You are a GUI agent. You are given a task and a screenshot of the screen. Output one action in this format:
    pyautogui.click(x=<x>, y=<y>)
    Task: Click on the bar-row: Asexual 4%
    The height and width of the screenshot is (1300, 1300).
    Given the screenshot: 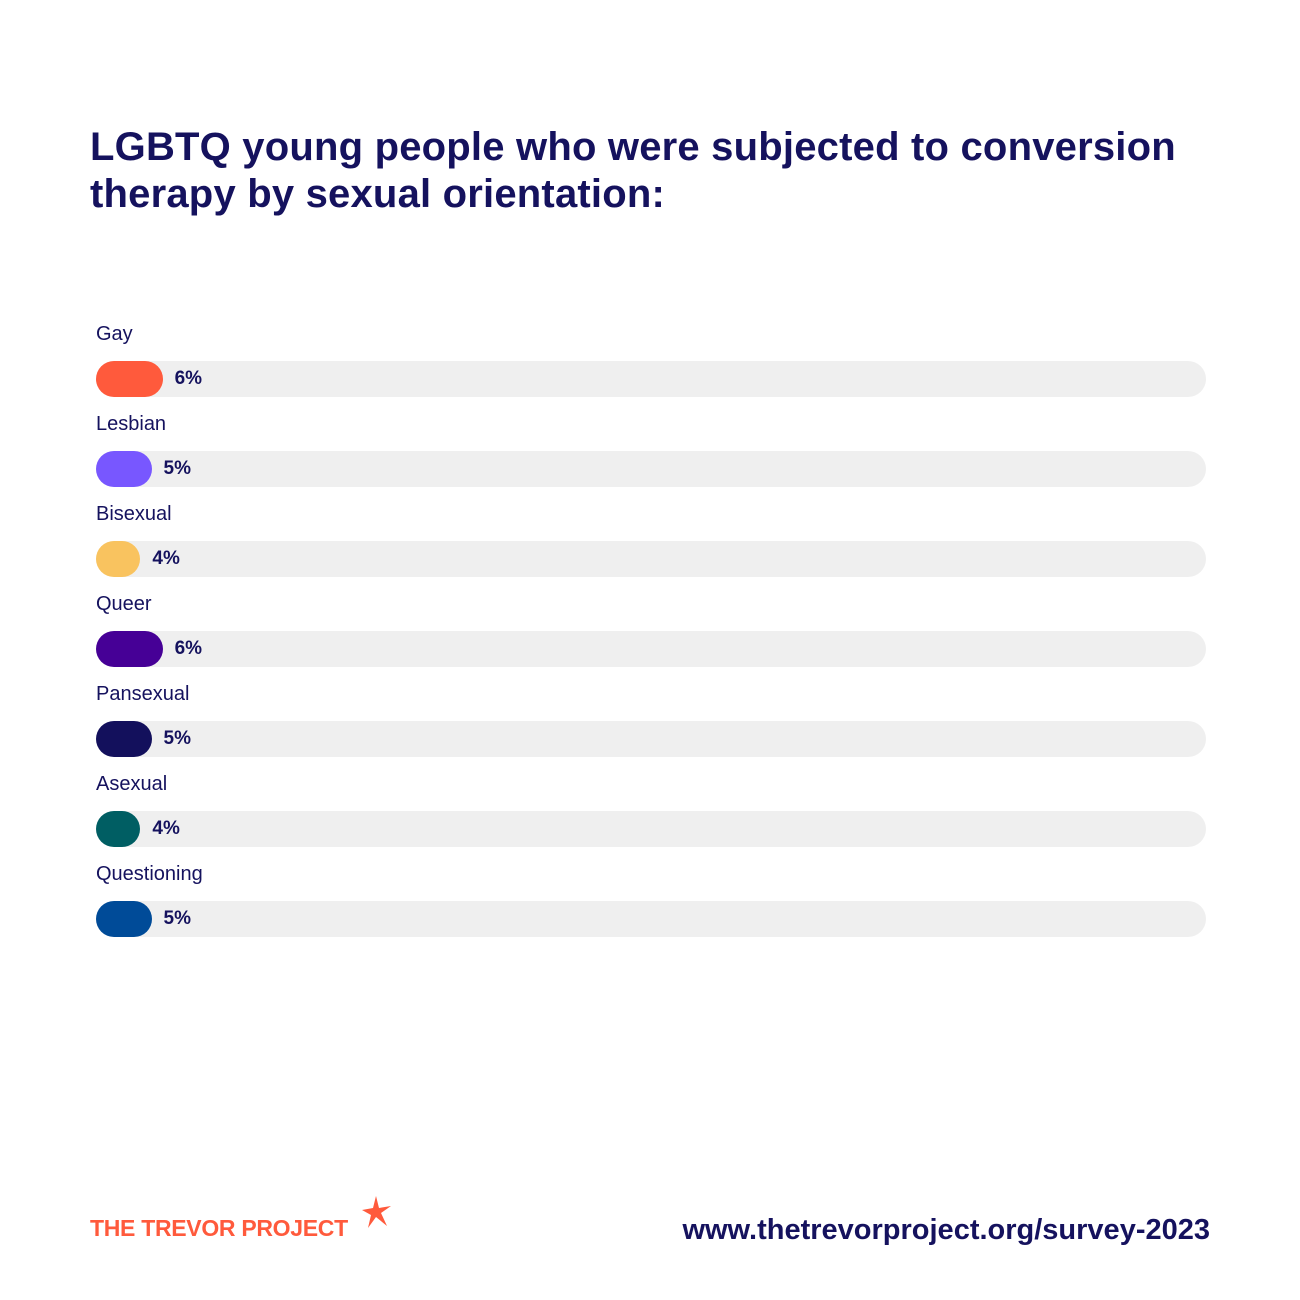 What is the action you would take?
    pyautogui.click(x=651, y=810)
    